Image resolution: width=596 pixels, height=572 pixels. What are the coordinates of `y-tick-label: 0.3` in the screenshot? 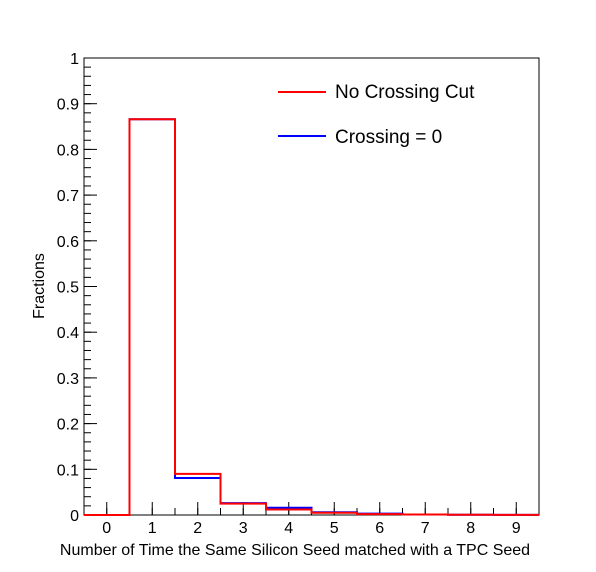 It's located at (68, 379).